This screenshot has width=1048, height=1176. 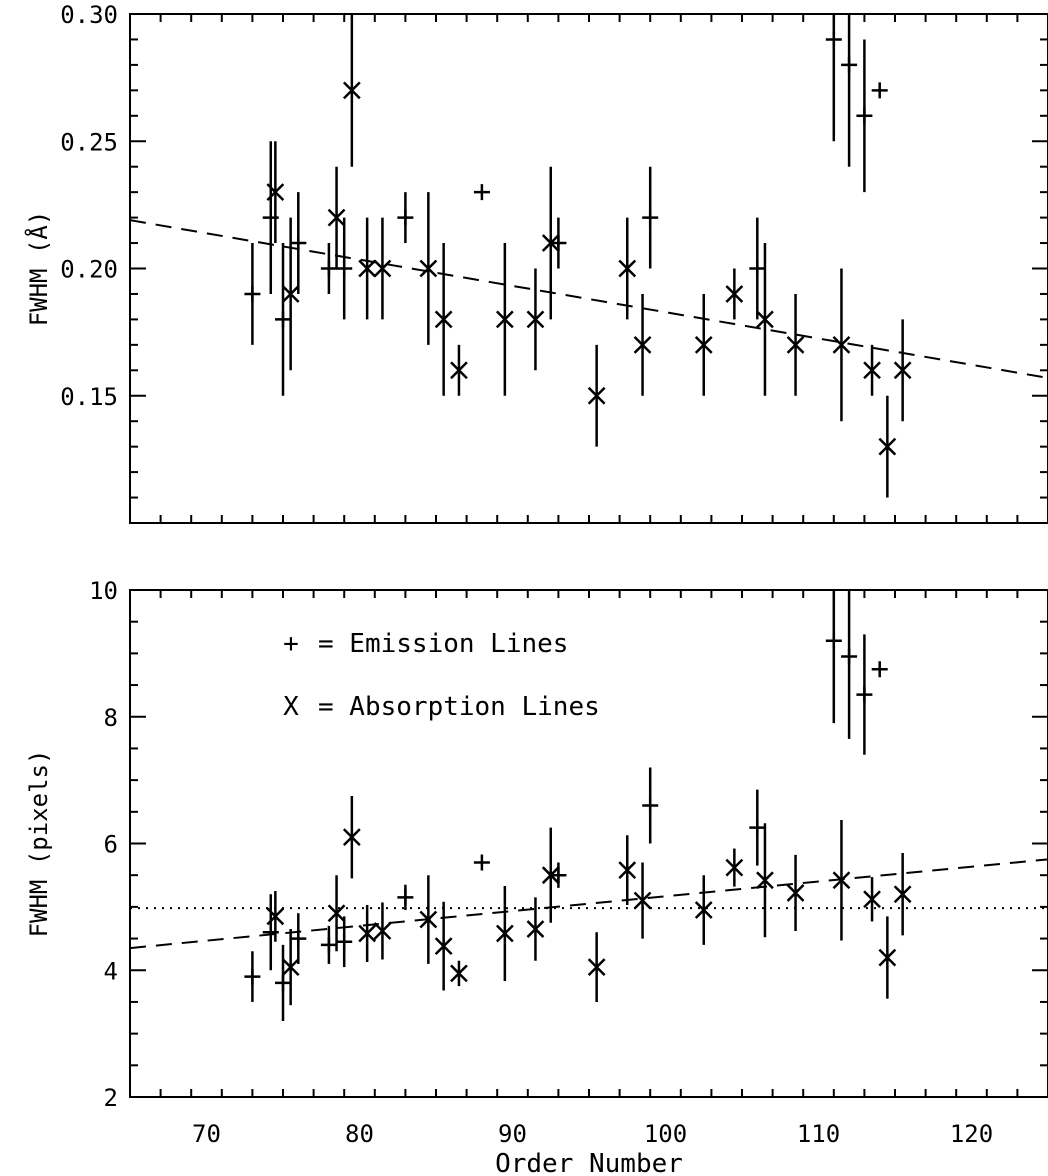 What do you see at coordinates (89, 15) in the screenshot?
I see `y-tick-label: 0.30` at bounding box center [89, 15].